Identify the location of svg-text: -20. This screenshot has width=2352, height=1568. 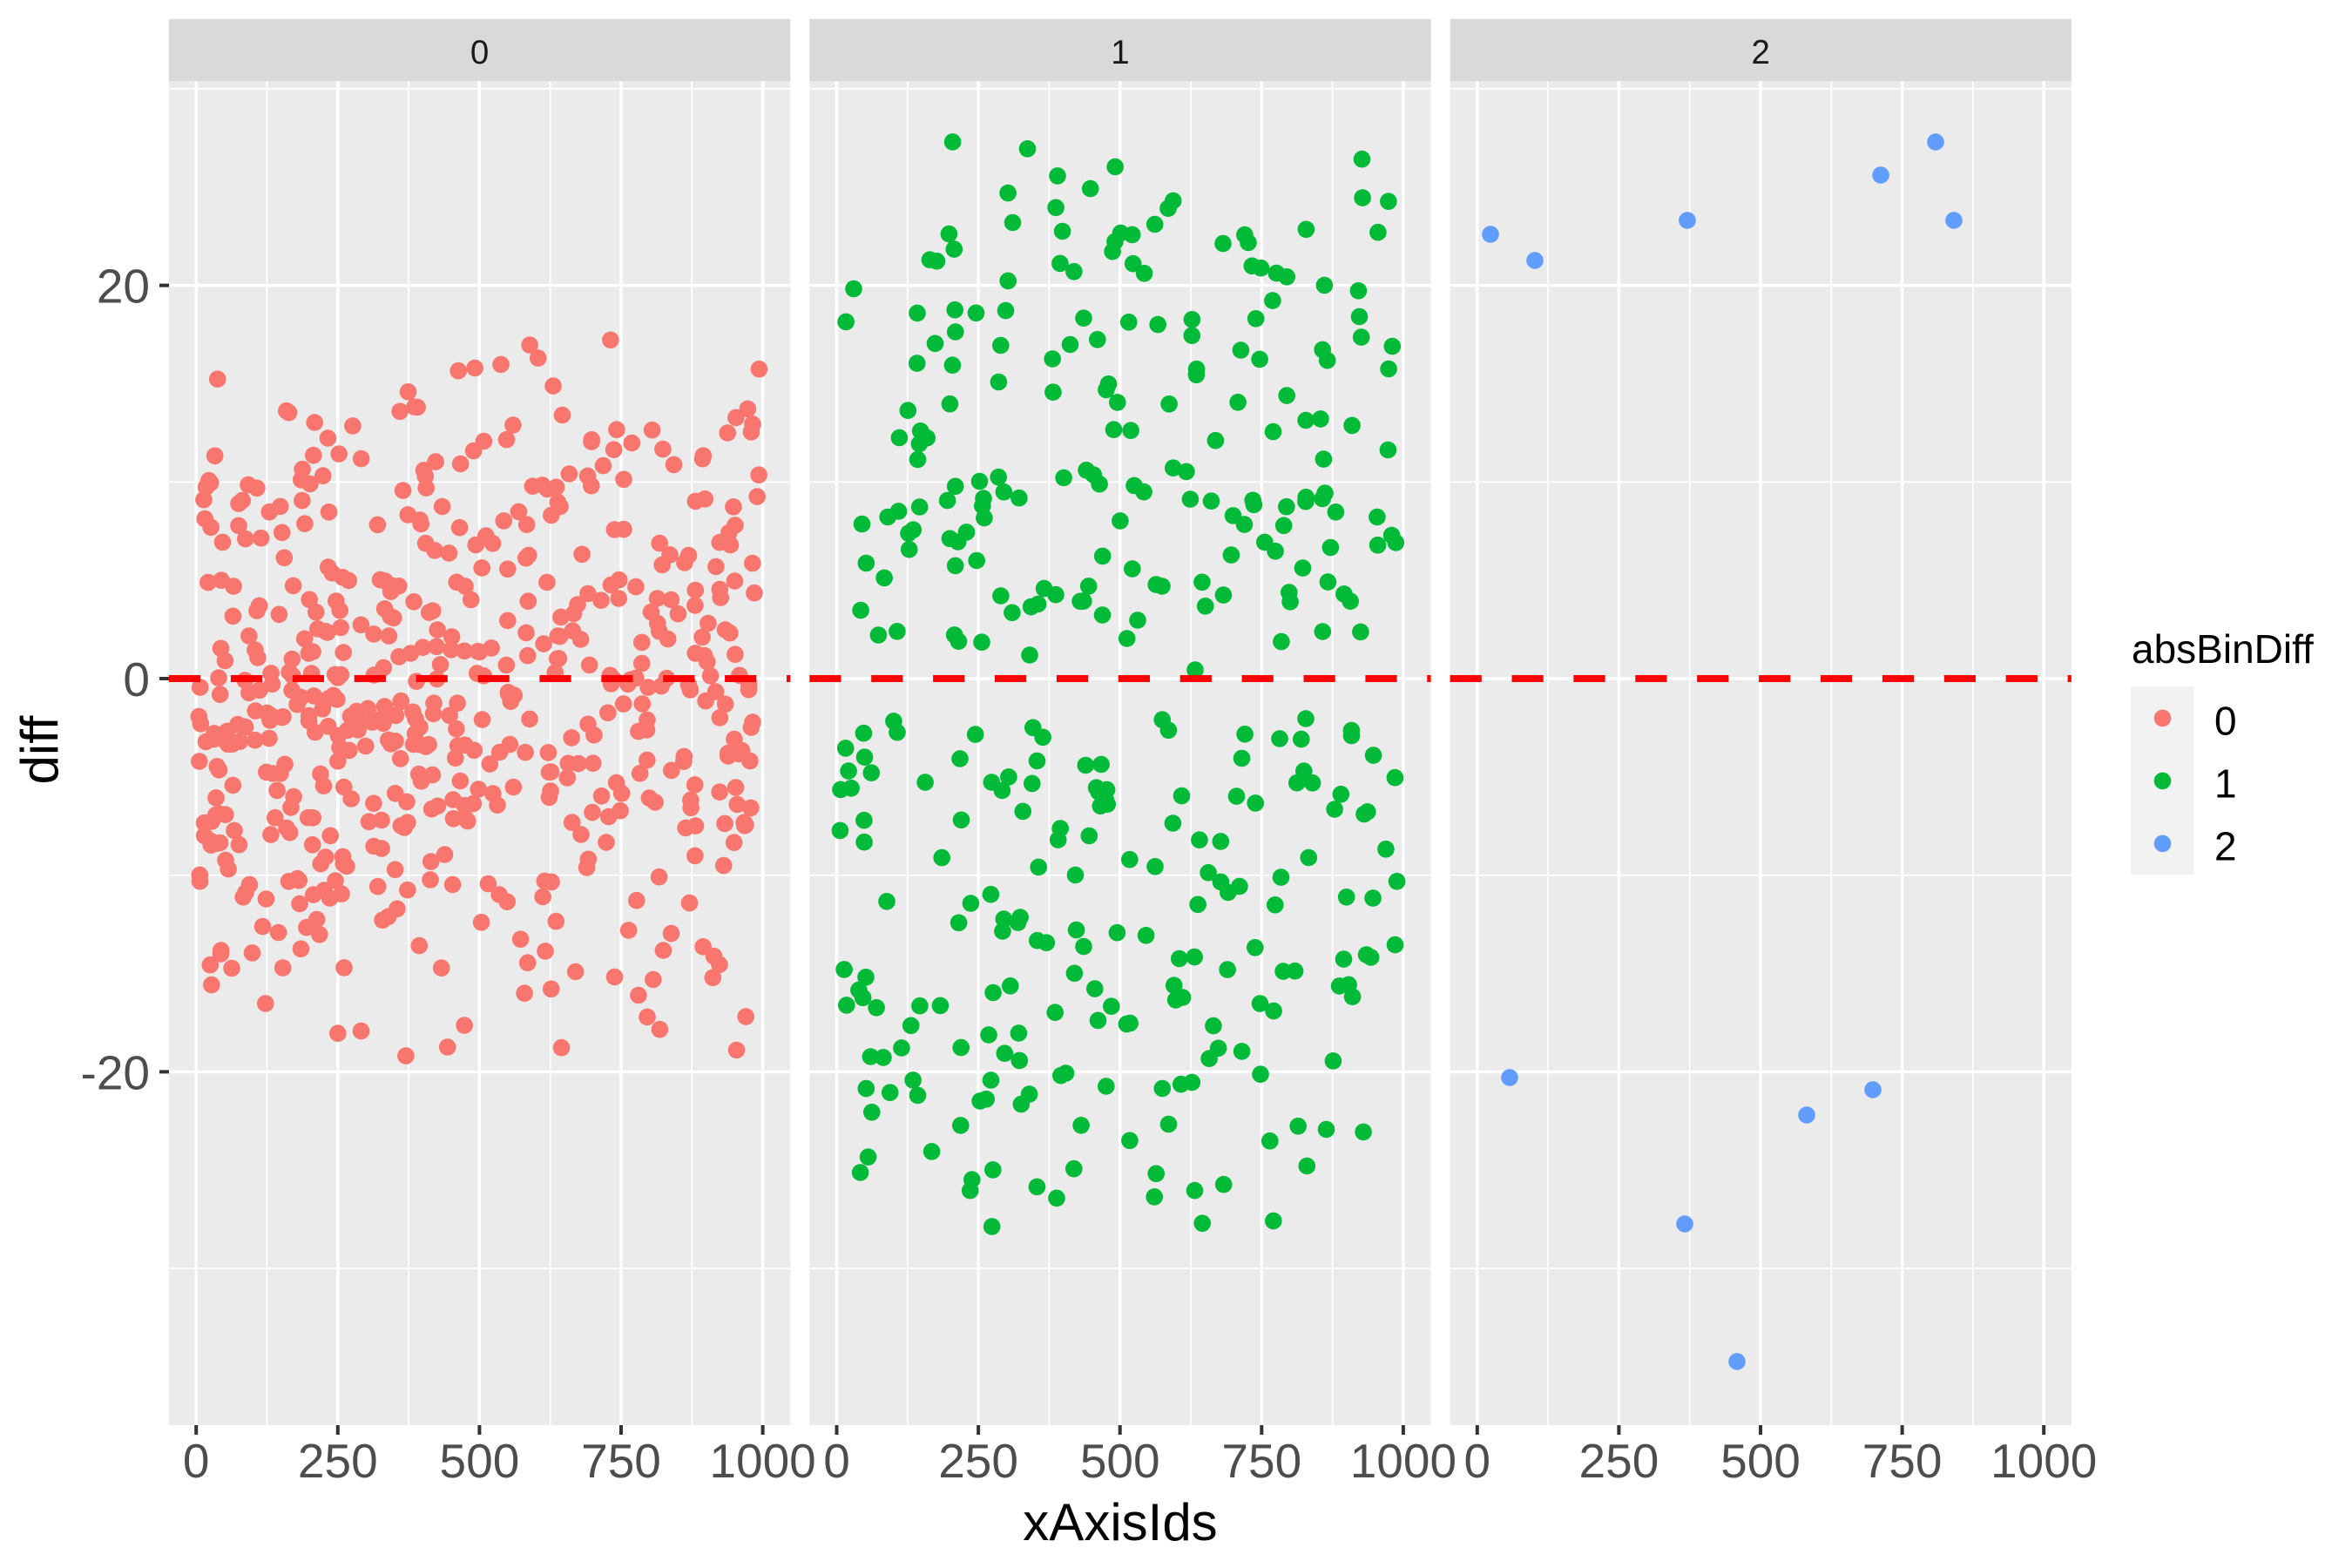
(116, 1072).